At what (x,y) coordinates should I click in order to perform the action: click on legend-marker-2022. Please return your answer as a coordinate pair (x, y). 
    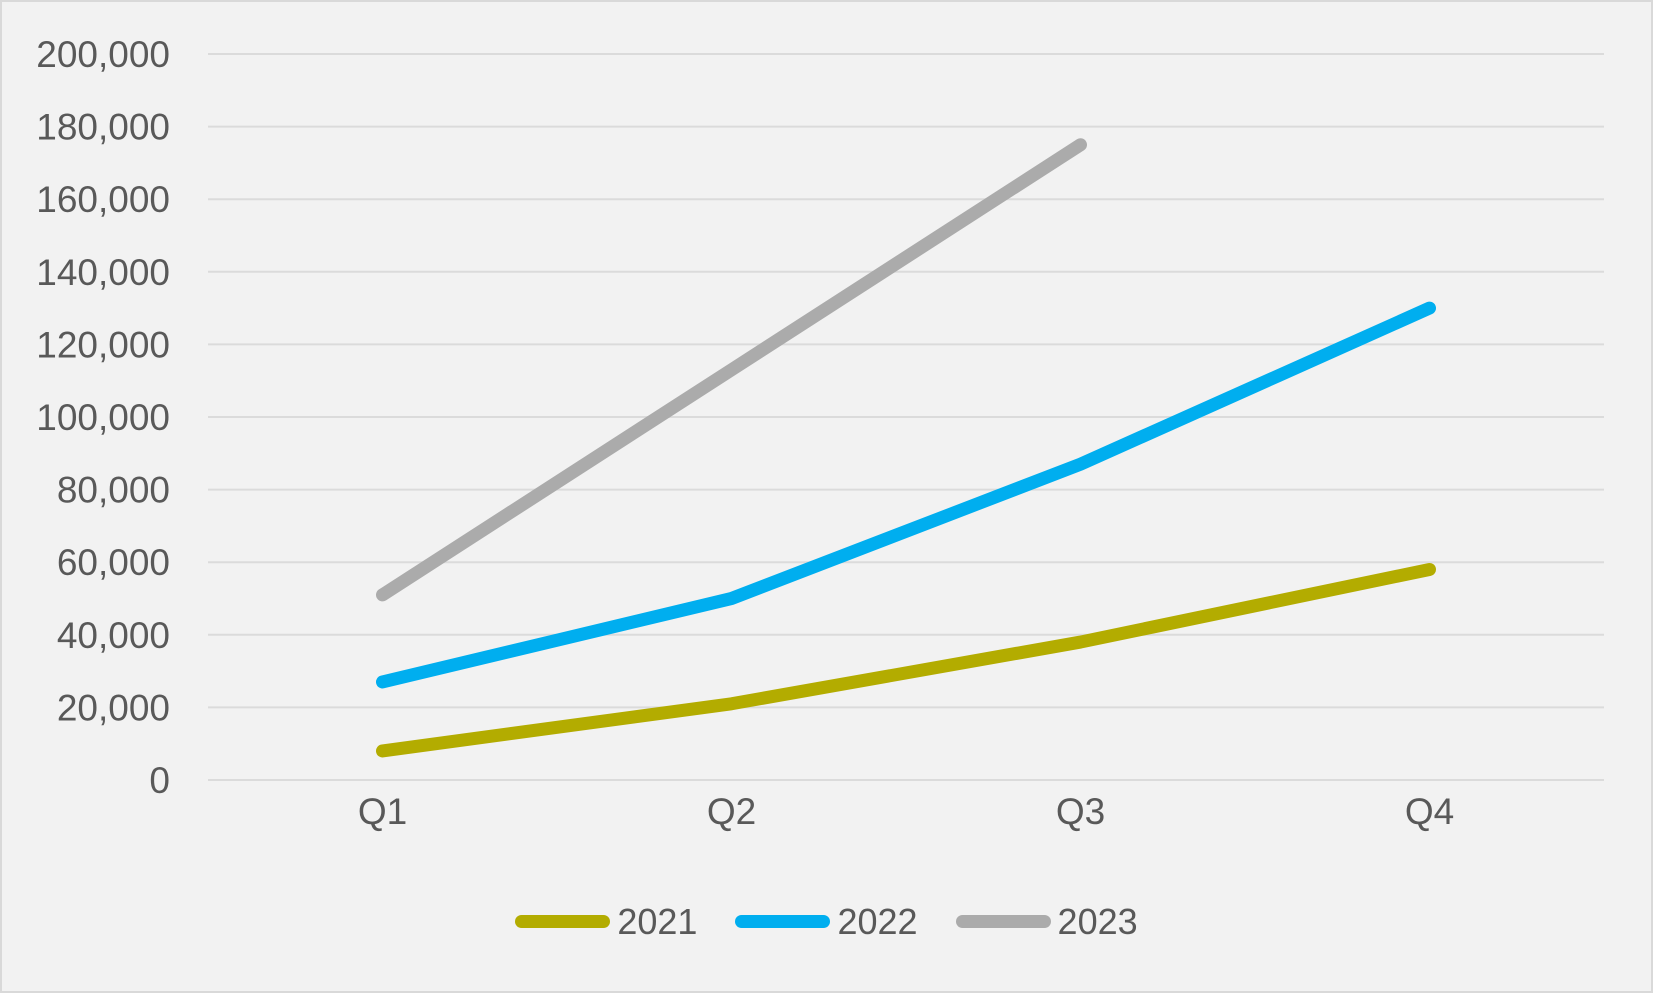
    Looking at the image, I should click on (783, 922).